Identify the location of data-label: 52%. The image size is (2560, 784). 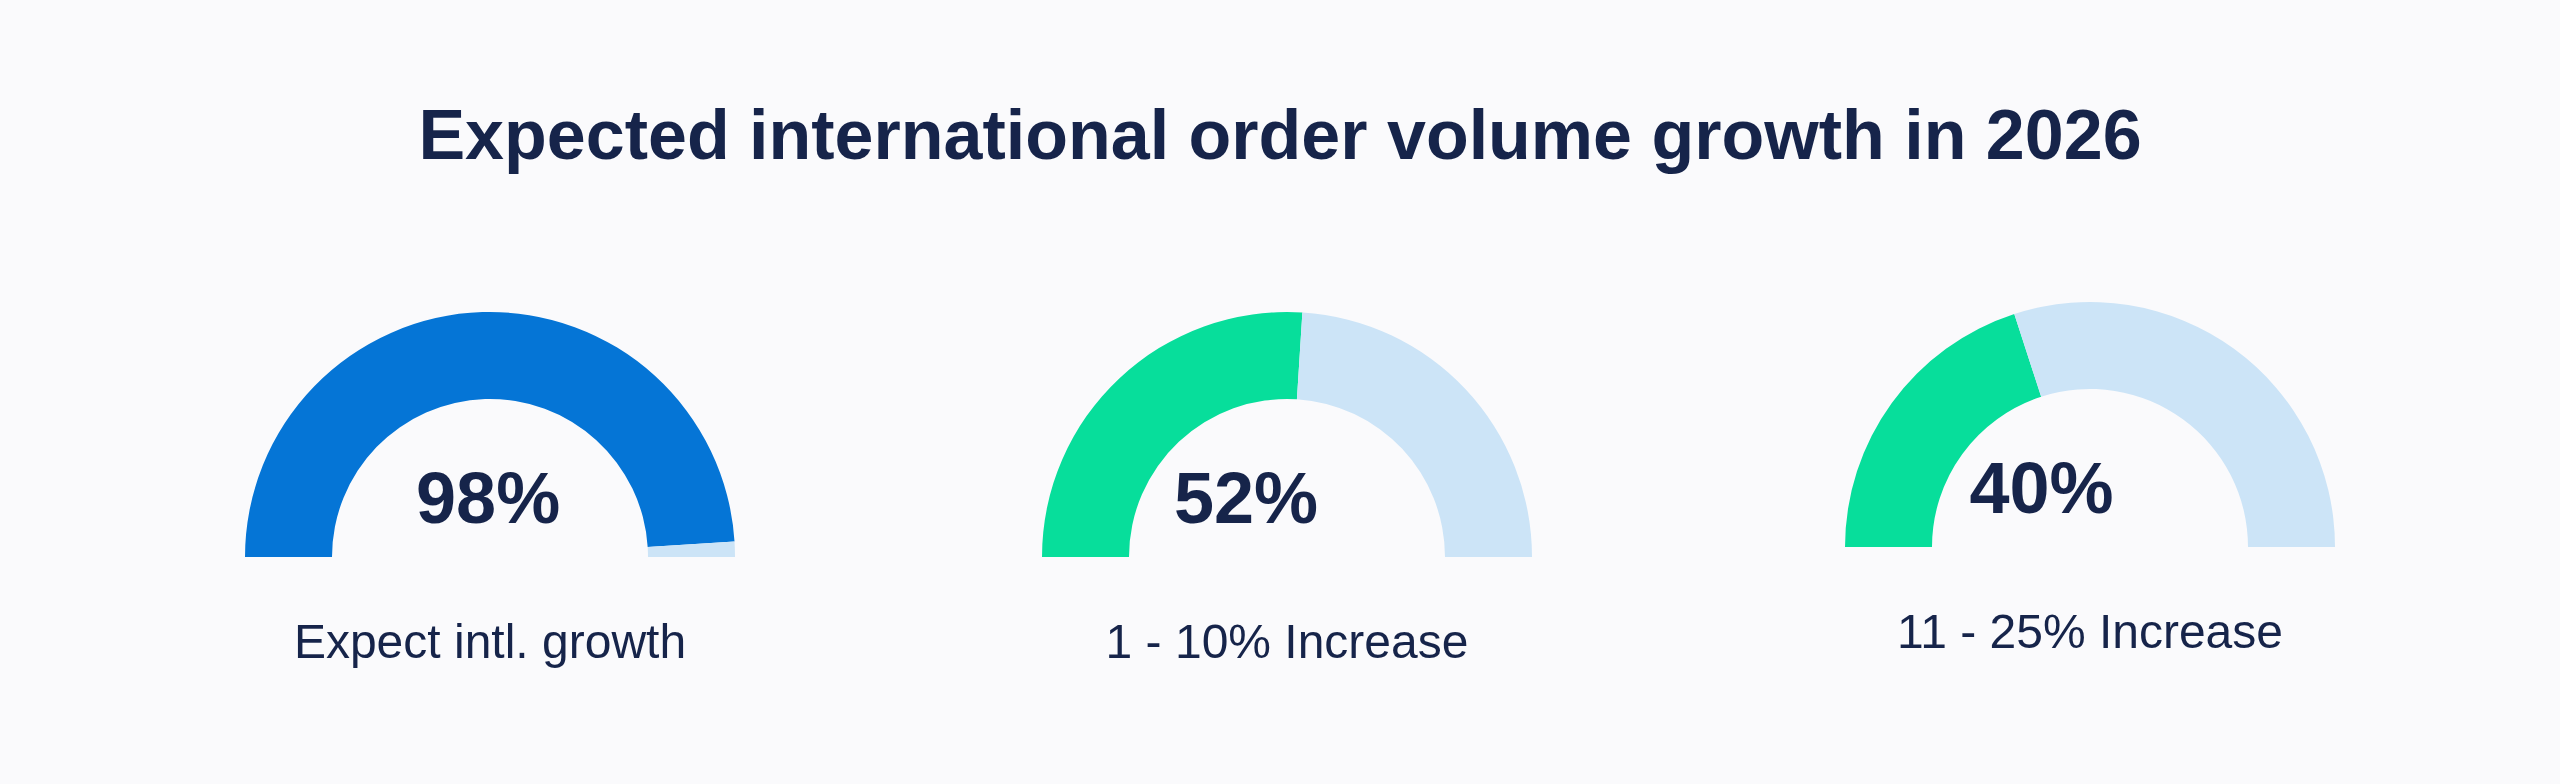
(1245, 498).